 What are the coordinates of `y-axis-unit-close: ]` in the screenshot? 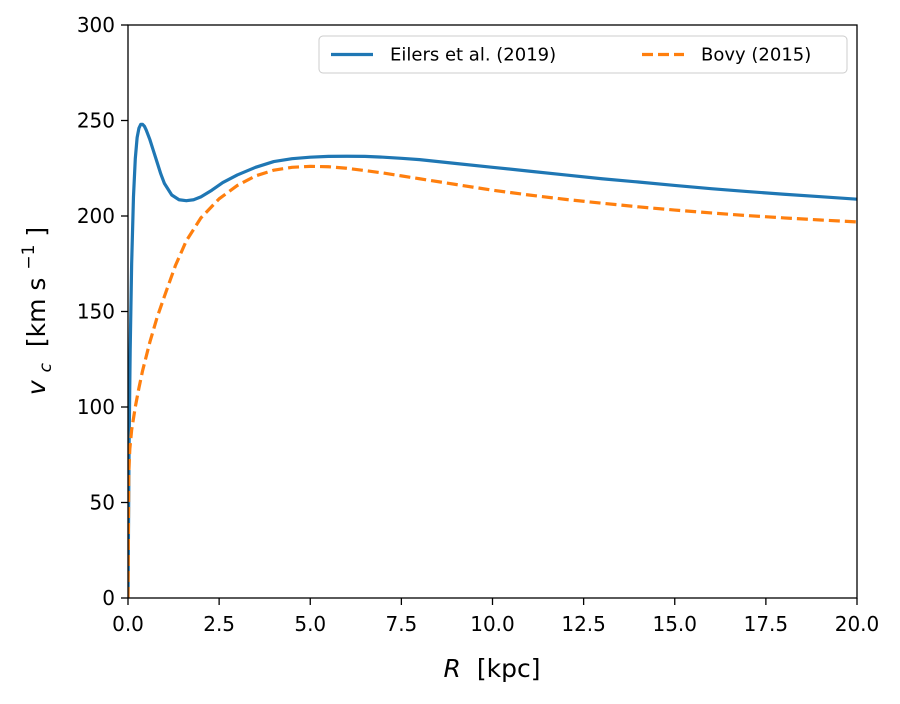 It's located at (36, 232).